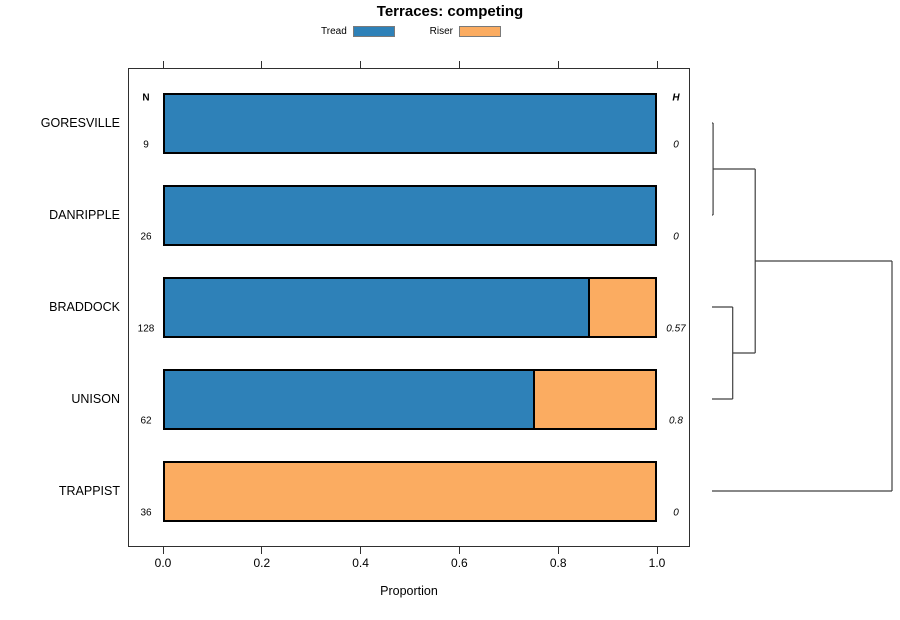 The image size is (900, 620). I want to click on category-label: BRADDOCK, so click(84, 307).